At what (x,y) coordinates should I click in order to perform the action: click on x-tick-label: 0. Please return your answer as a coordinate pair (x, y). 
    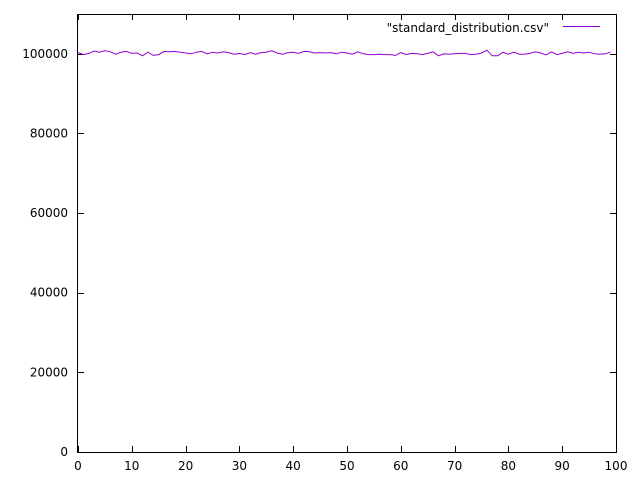
    Looking at the image, I should click on (78, 466).